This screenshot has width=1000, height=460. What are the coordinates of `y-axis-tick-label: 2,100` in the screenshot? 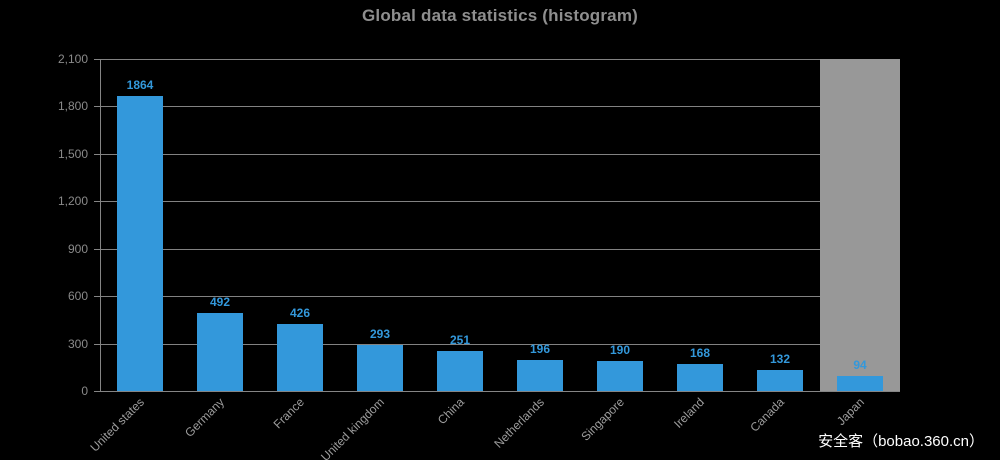 It's located at (72, 59).